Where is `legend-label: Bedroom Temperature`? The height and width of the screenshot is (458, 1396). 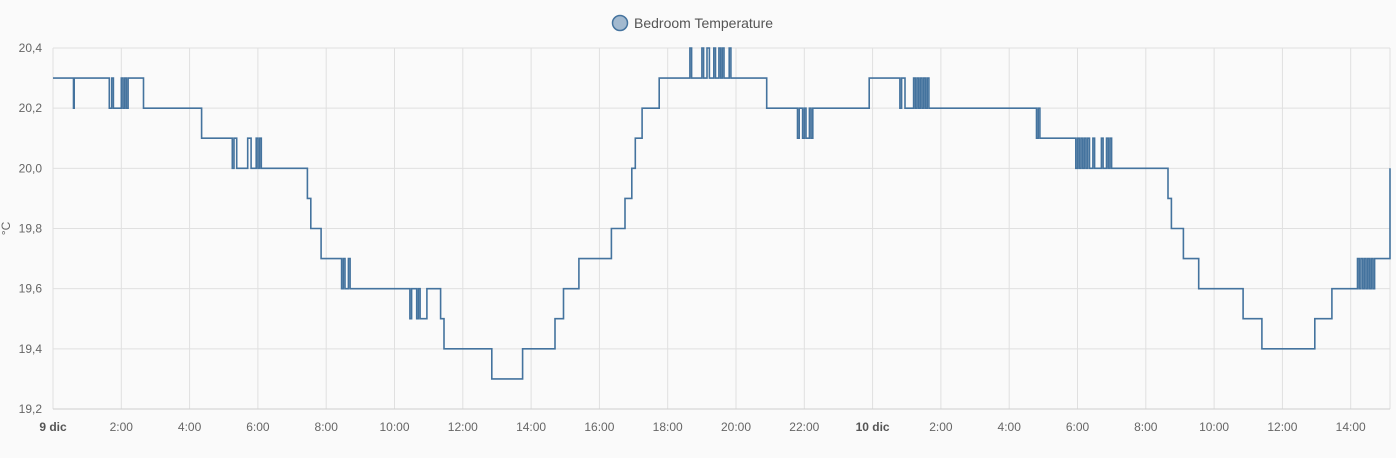
legend-label: Bedroom Temperature is located at coordinates (703, 23).